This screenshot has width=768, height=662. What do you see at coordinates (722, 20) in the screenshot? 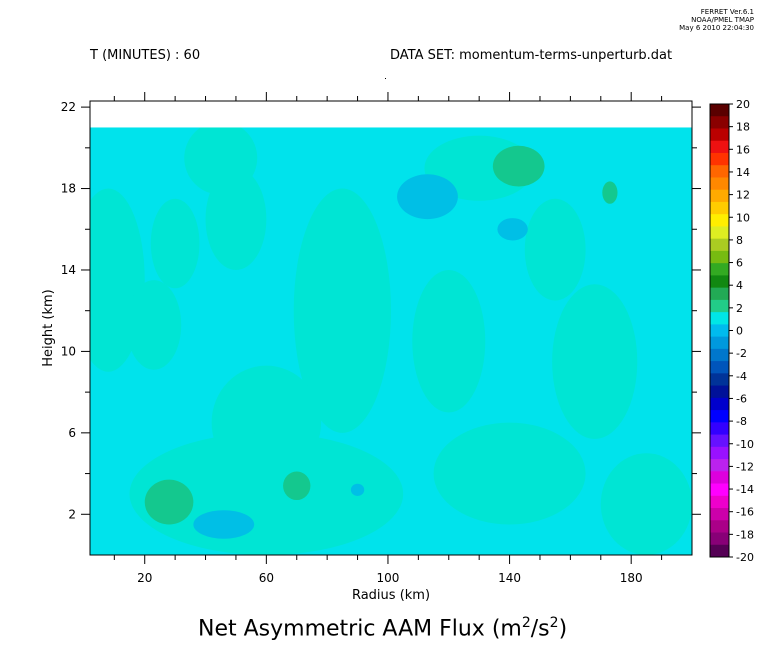
I see `stamp-line-2: NOAA/PMEL TMAP` at bounding box center [722, 20].